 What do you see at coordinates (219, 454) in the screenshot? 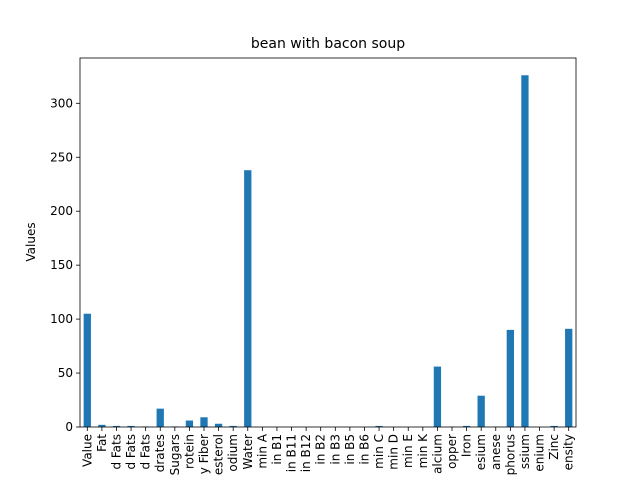
I see `x-tick-label: esterol` at bounding box center [219, 454].